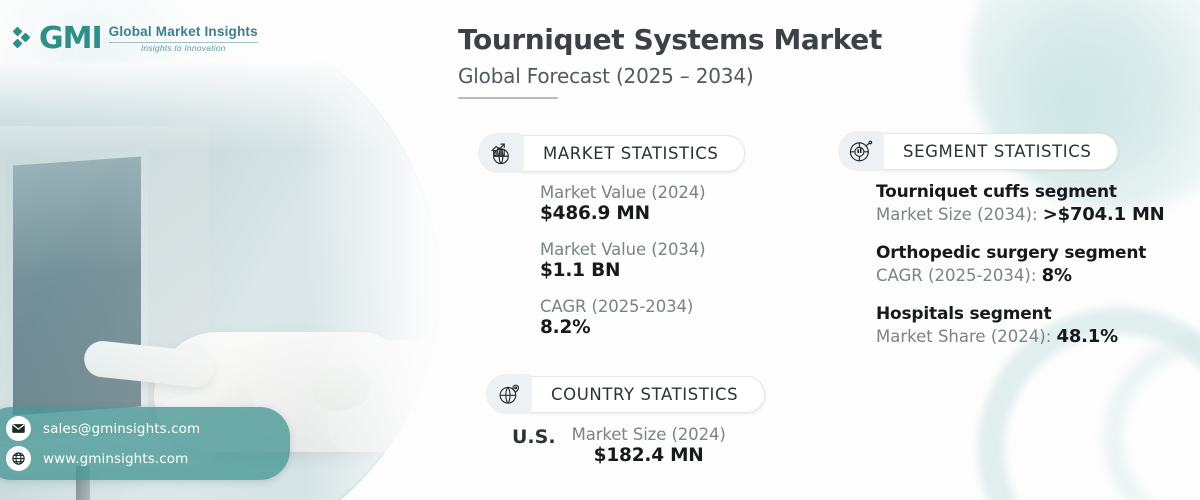  What do you see at coordinates (670, 39) in the screenshot?
I see `page-title: Tourniquet Systems Market` at bounding box center [670, 39].